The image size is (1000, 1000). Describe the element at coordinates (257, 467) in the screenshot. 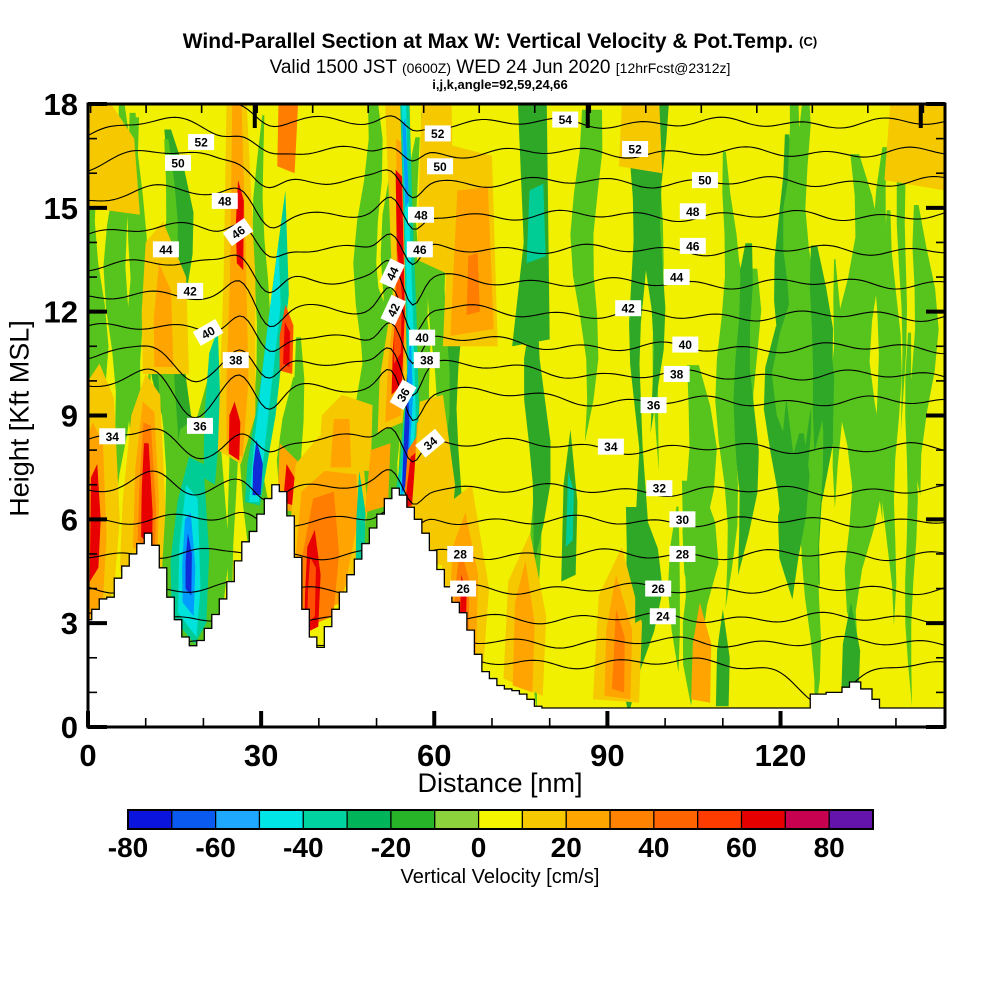

I see `velocity-feature-blue` at that location.